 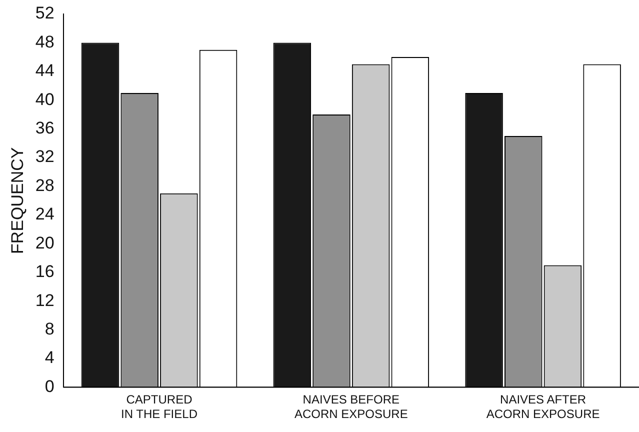 What do you see at coordinates (49, 386) in the screenshot?
I see `y-tick-label: 0` at bounding box center [49, 386].